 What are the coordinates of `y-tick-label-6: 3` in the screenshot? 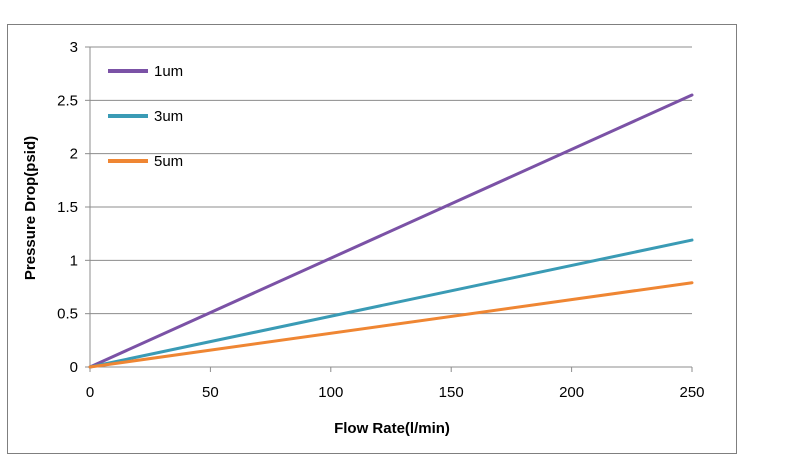 It's located at (74, 47).